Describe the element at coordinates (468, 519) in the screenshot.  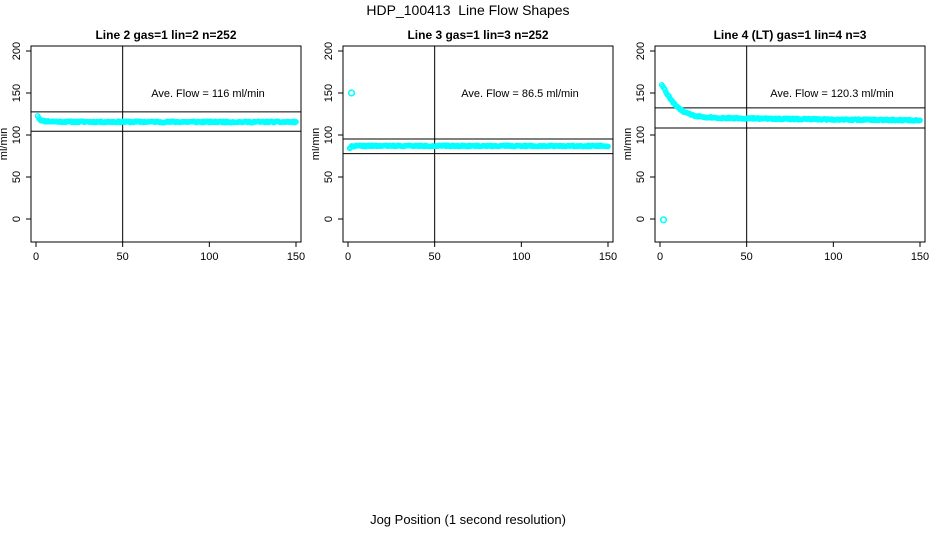
I see `x-axis-label: Jog Position (1 second resolution)` at that location.